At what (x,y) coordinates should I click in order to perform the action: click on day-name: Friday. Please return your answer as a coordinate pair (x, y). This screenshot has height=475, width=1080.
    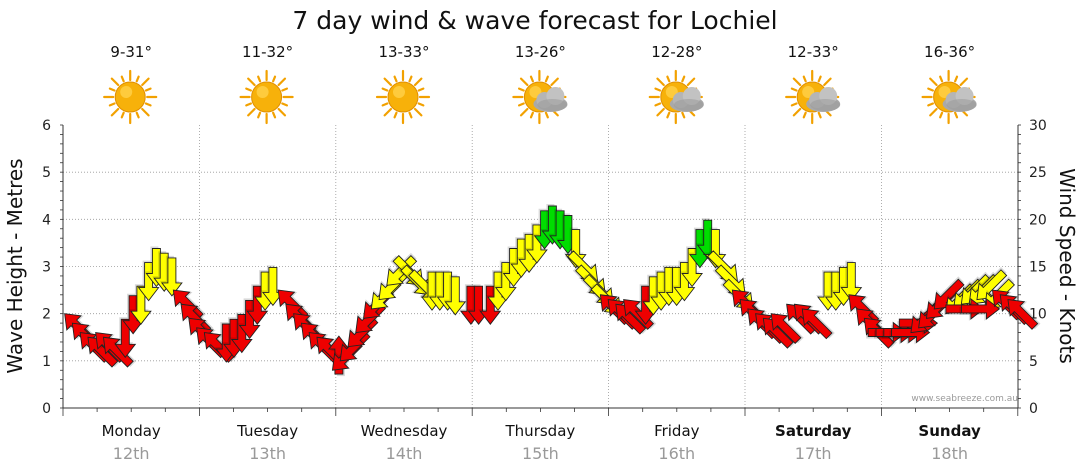
    Looking at the image, I should click on (677, 431).